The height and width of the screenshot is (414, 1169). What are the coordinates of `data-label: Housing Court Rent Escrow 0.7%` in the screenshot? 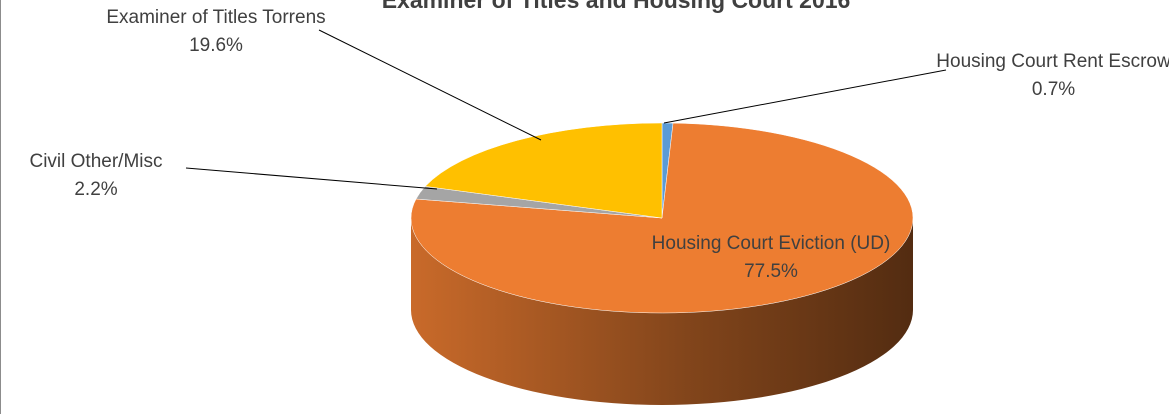 It's located at (1052, 76).